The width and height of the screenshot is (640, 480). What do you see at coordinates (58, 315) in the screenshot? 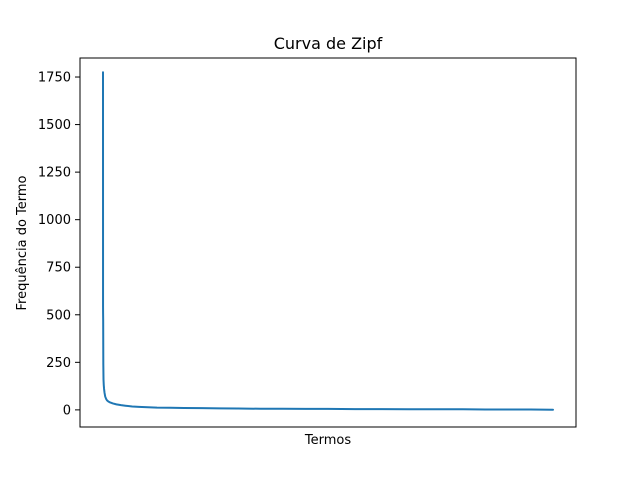
I see `y-tick-label: 500` at bounding box center [58, 315].